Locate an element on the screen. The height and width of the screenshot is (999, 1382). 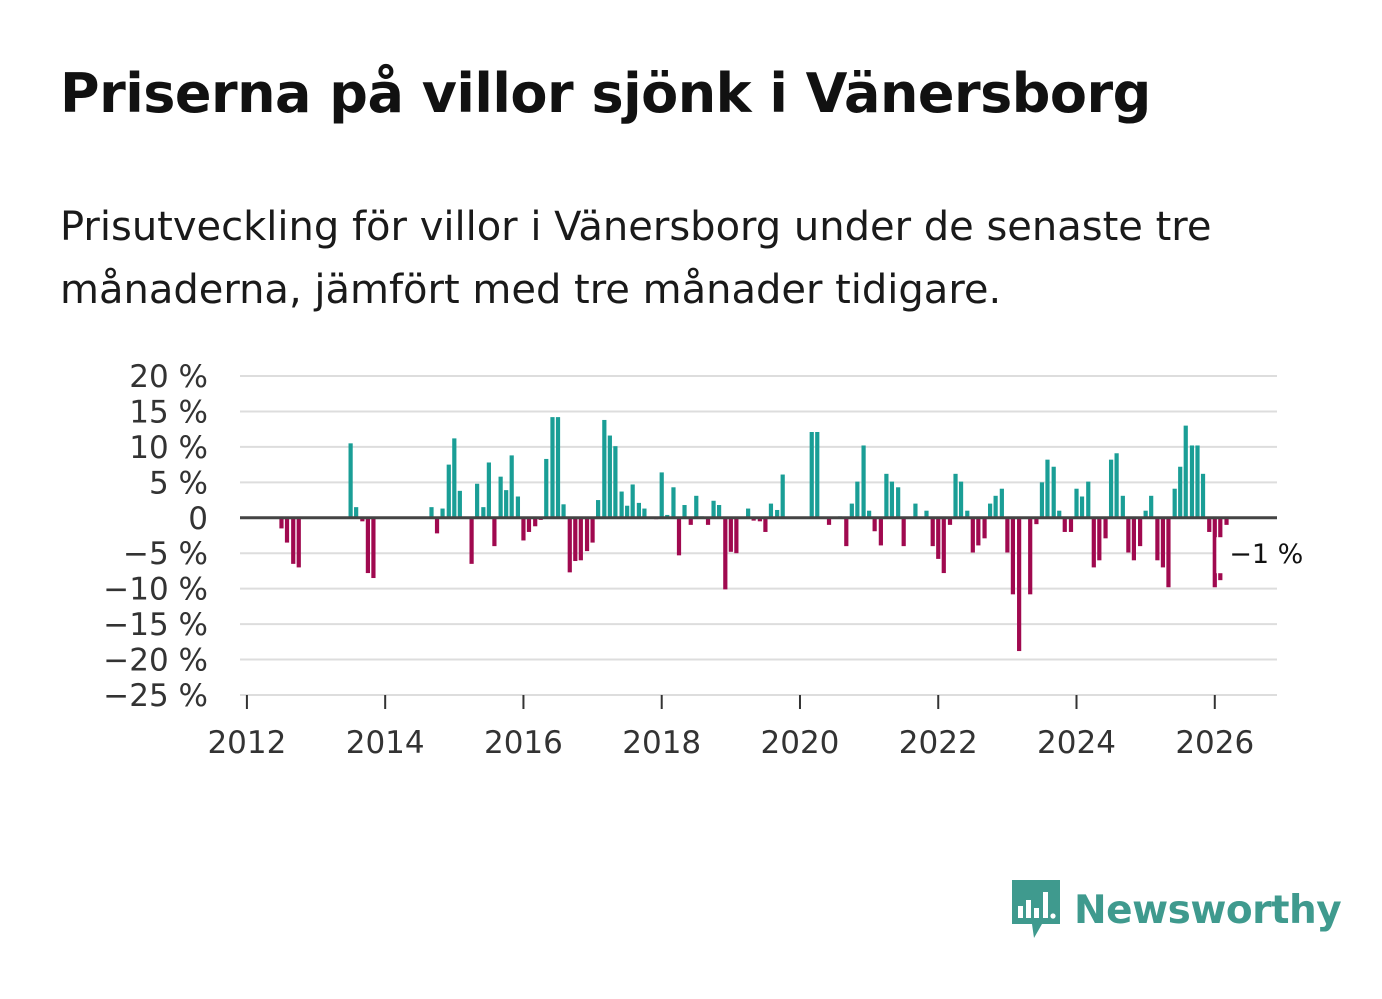
x-tick-label: 2026 is located at coordinates (1214, 743).